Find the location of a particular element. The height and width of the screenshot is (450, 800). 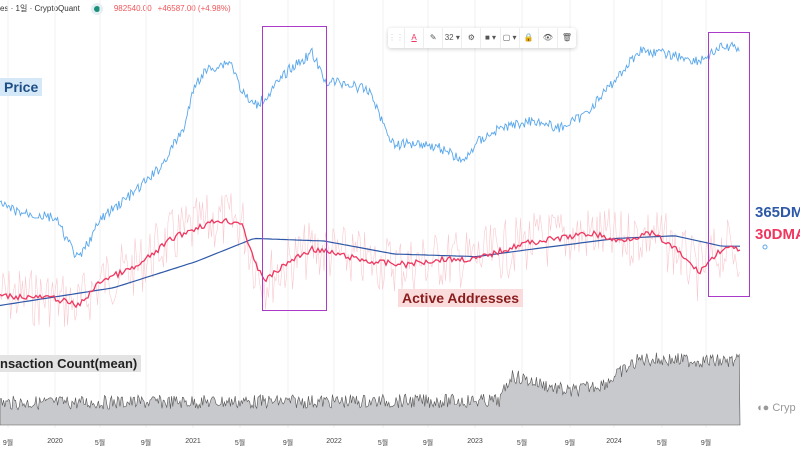

cryptoquant-logo-icon: ◖● is located at coordinates (763, 408).